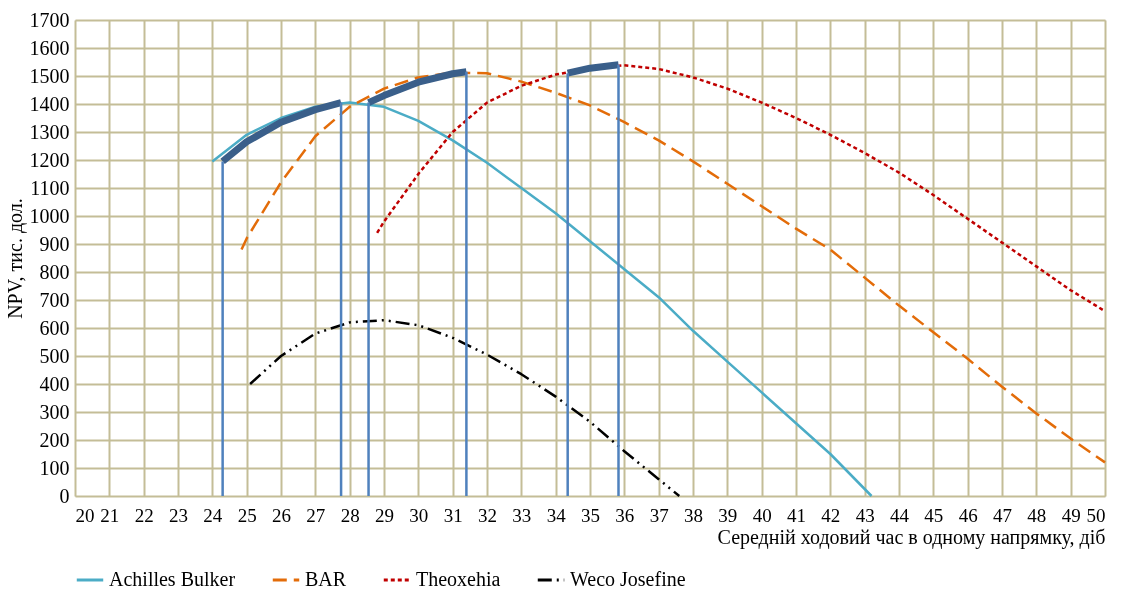  I want to click on x-tick-label: 38, so click(693, 515).